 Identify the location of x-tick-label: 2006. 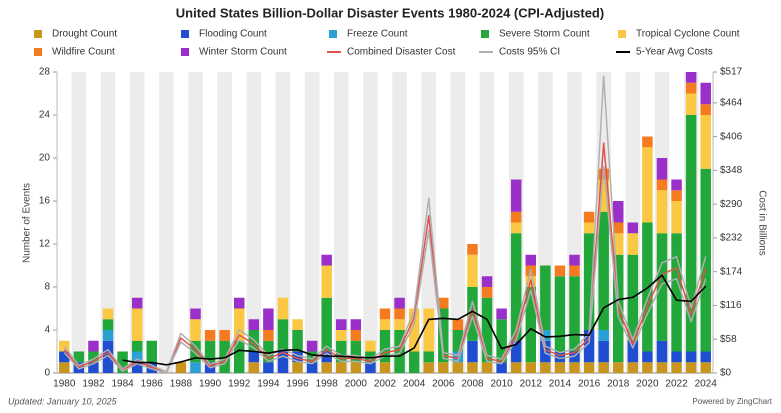
(443, 384).